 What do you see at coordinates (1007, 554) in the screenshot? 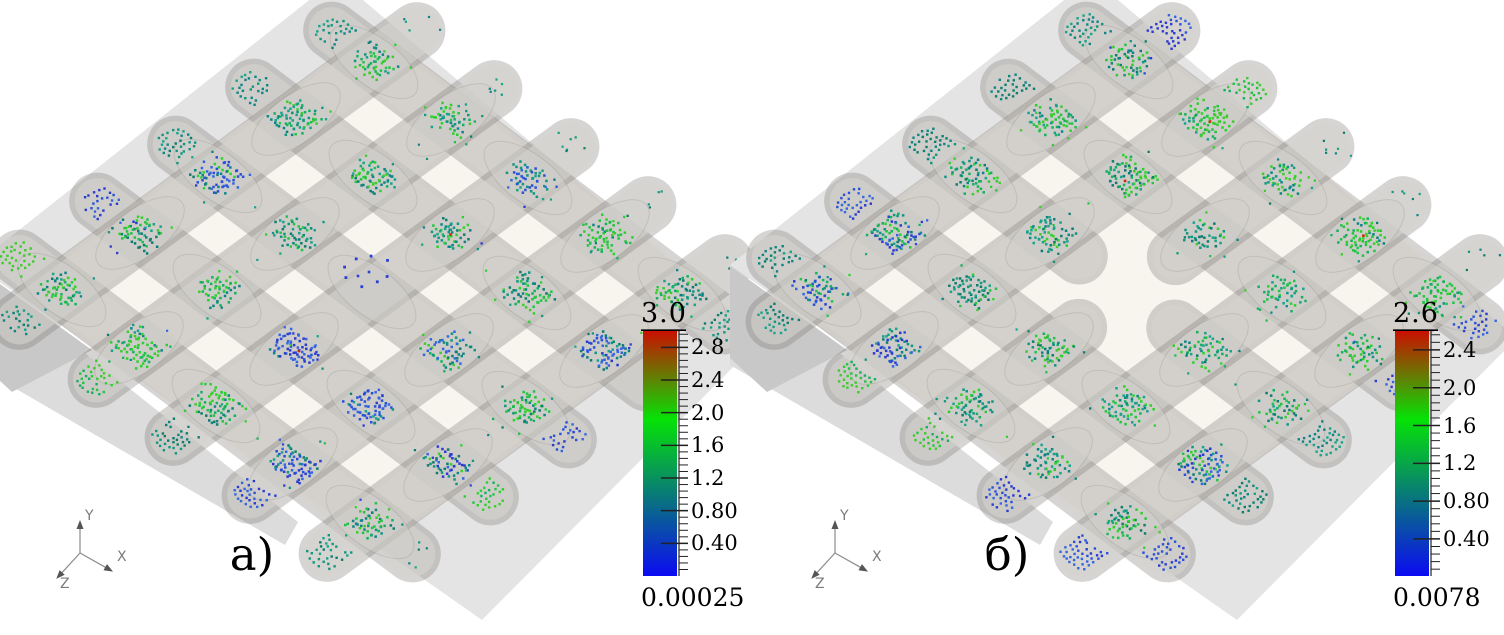
I see `panel-b-label: б)` at bounding box center [1007, 554].